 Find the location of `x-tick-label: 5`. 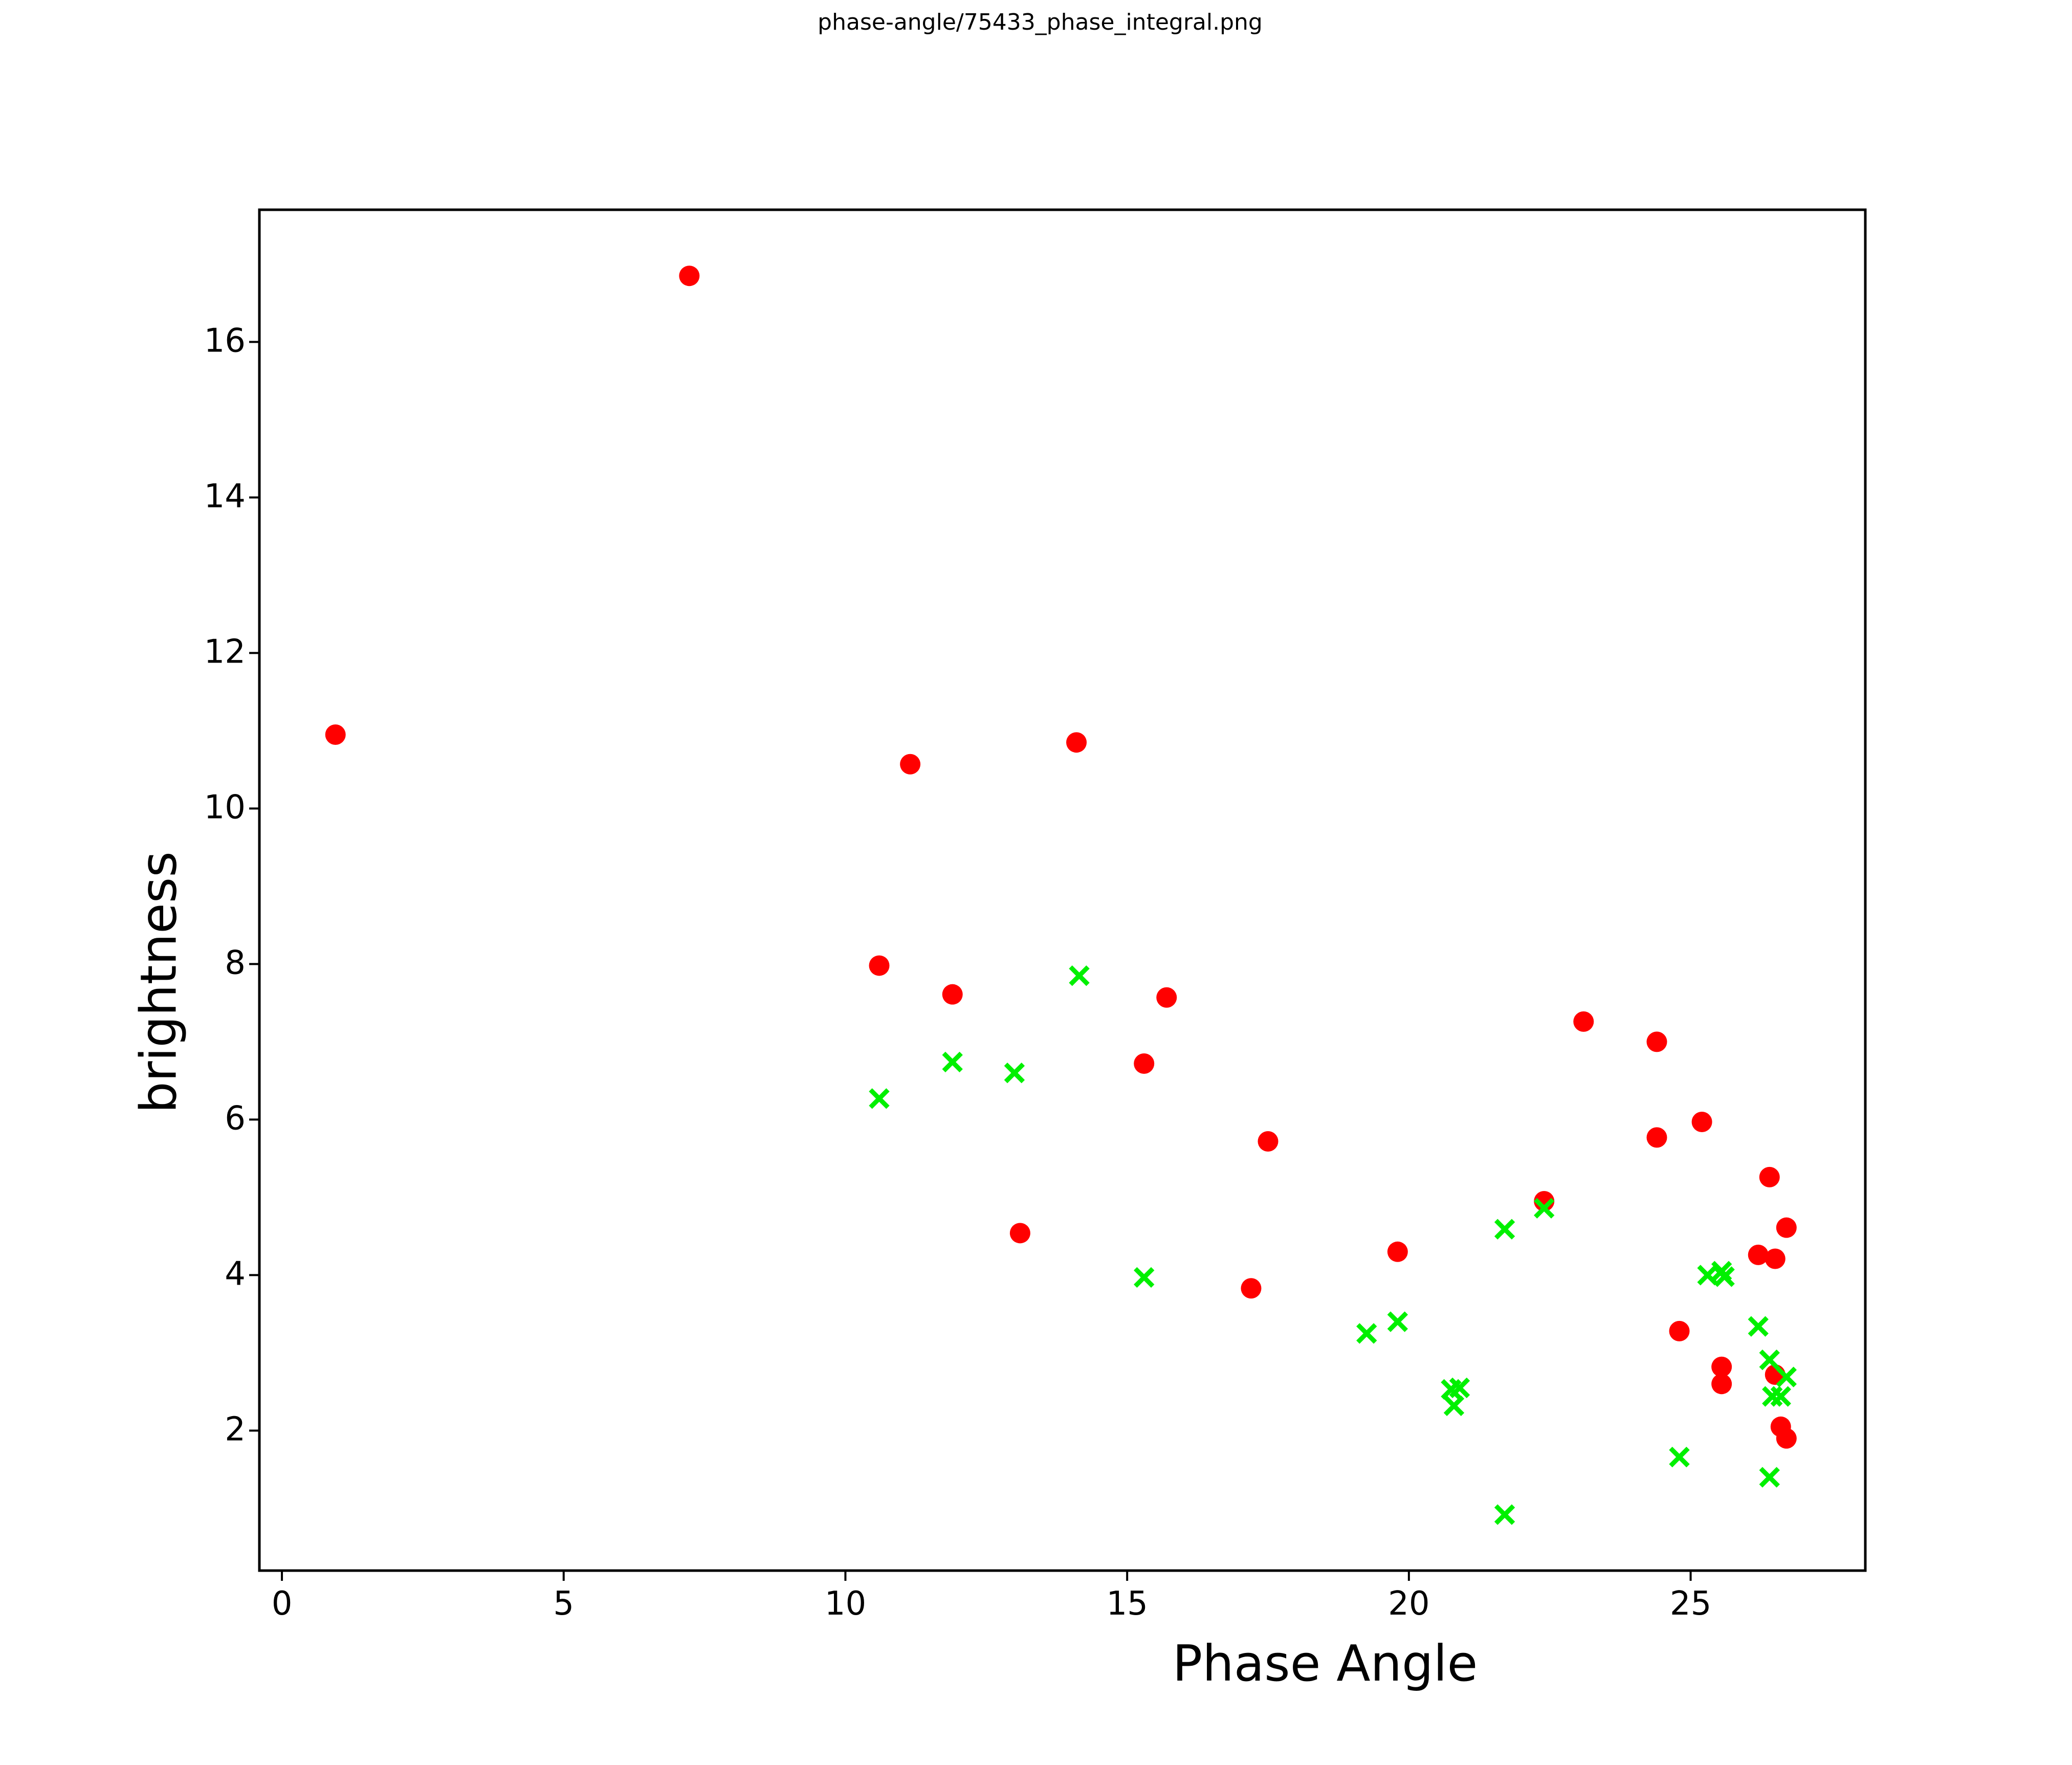

x-tick-label: 5 is located at coordinates (564, 1604).